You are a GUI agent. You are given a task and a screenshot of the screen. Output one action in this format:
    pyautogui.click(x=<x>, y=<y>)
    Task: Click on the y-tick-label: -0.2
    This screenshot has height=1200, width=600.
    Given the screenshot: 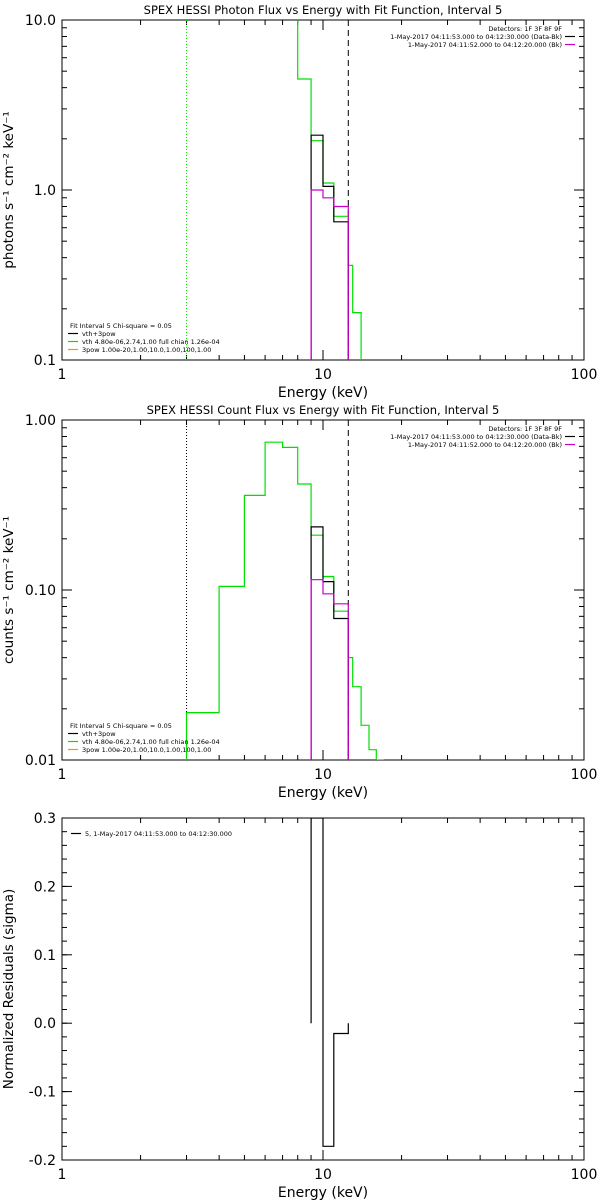 What is the action you would take?
    pyautogui.click(x=42, y=1161)
    